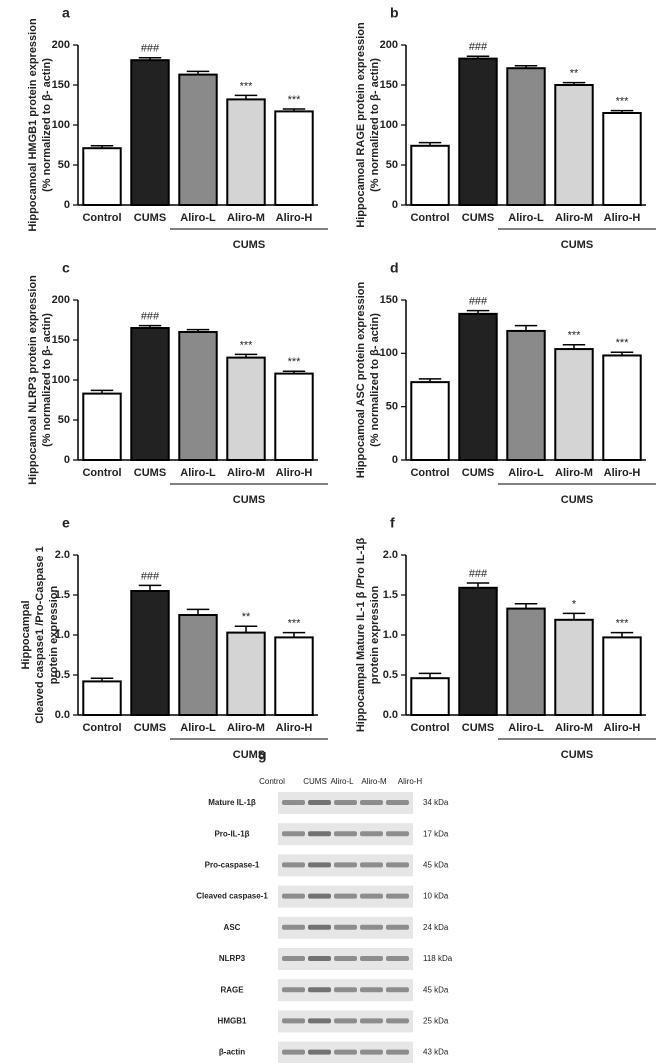  What do you see at coordinates (62, 635) in the screenshot?
I see `y-tick-label: 1.0` at bounding box center [62, 635].